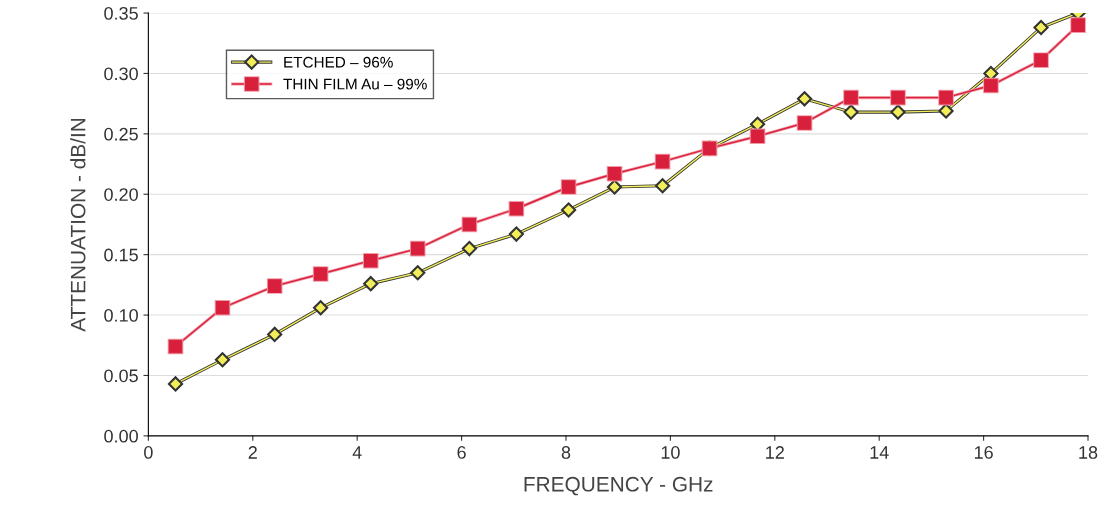 This screenshot has width=1099, height=522. Describe the element at coordinates (121, 13) in the screenshot. I see `y-tick-label: 0.35` at that location.